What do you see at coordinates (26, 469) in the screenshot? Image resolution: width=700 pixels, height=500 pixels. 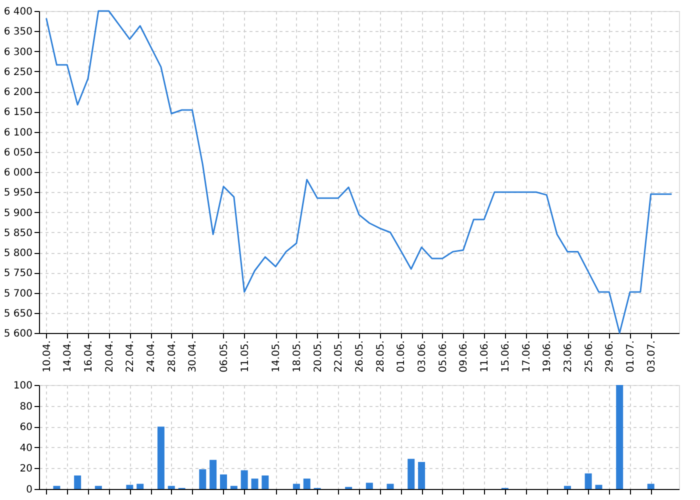 I see `y-tick-label: 20` at bounding box center [26, 469].